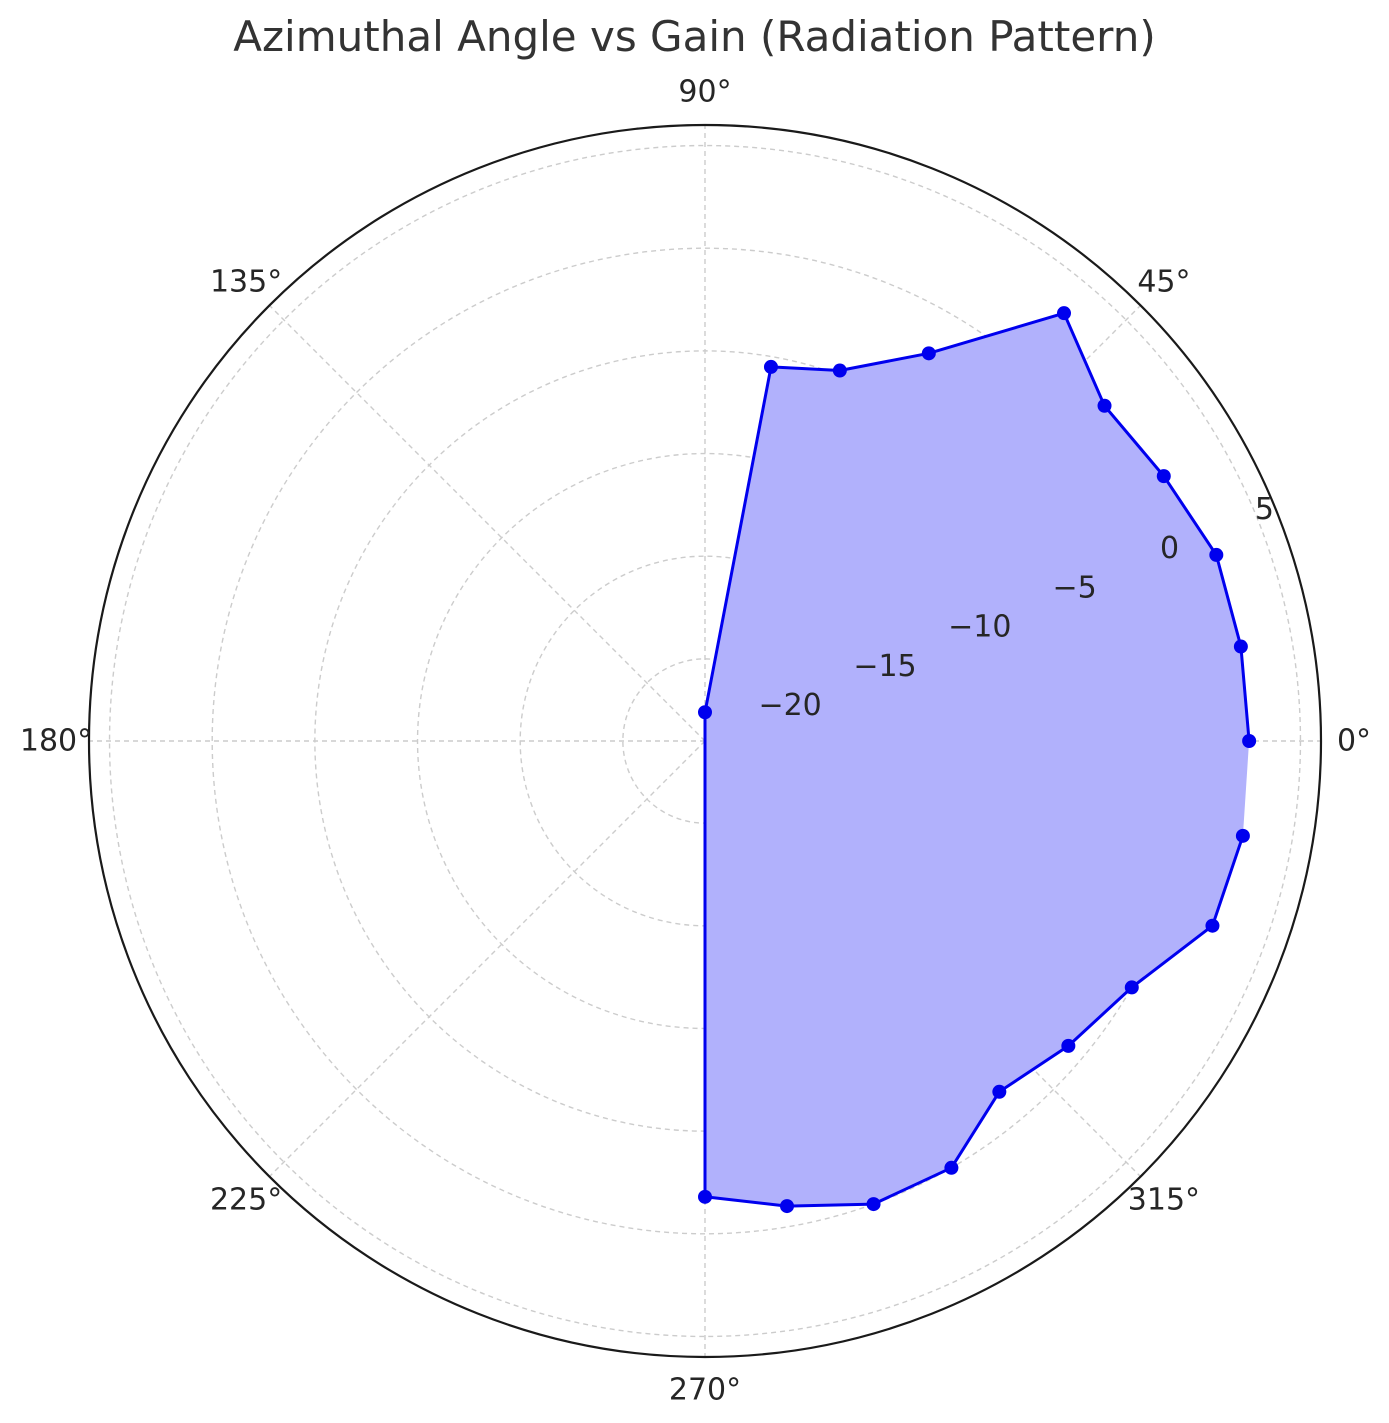  I want to click on radial-tick-label: 0, so click(1169, 548).